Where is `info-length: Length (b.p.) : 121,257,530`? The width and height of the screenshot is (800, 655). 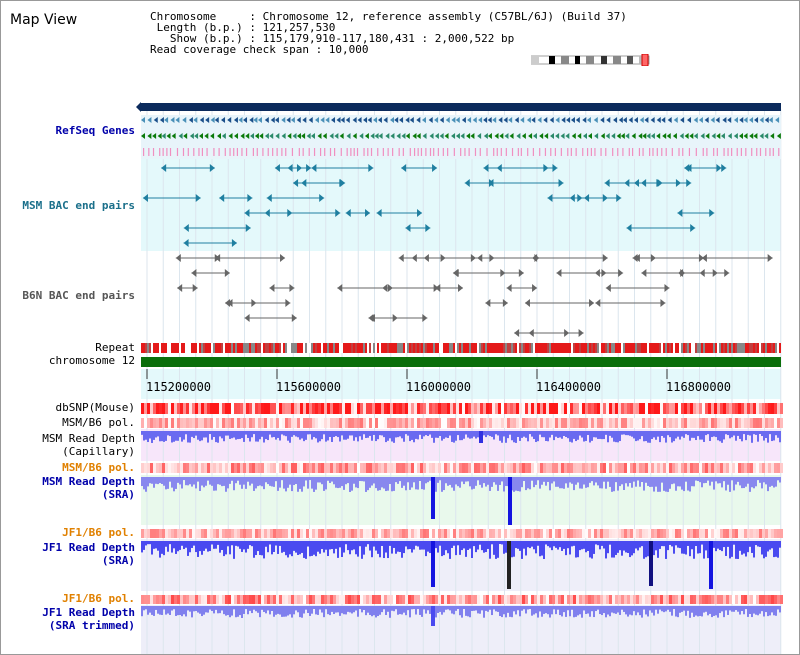
info-length: Length (b.p.) : 121,257,530 is located at coordinates (243, 27).